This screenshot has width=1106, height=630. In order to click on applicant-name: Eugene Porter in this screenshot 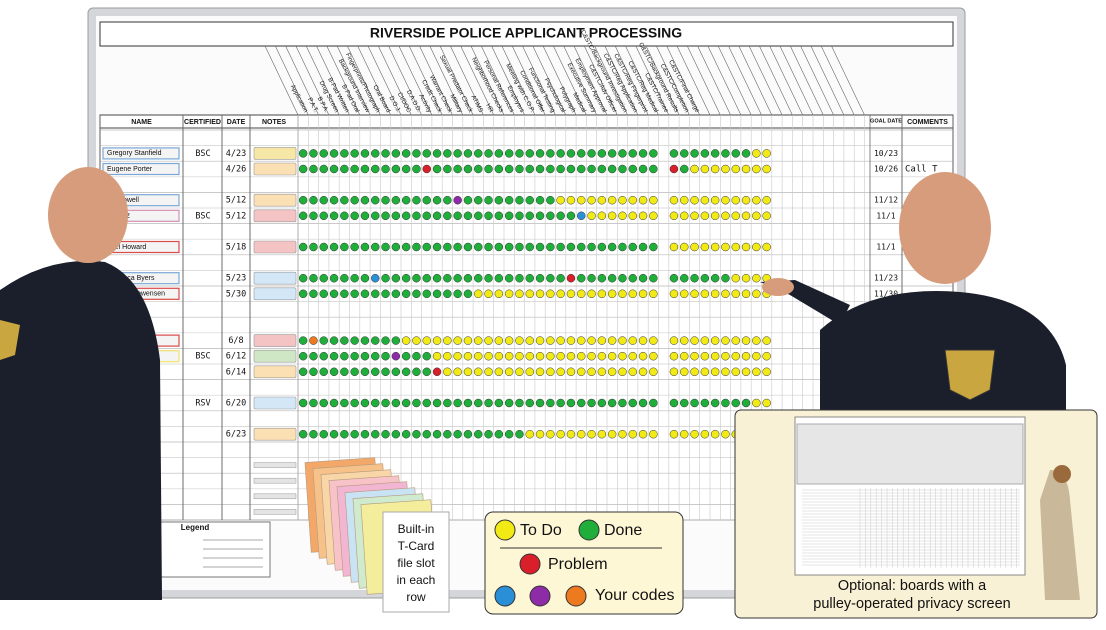, I will do `click(130, 169)`.